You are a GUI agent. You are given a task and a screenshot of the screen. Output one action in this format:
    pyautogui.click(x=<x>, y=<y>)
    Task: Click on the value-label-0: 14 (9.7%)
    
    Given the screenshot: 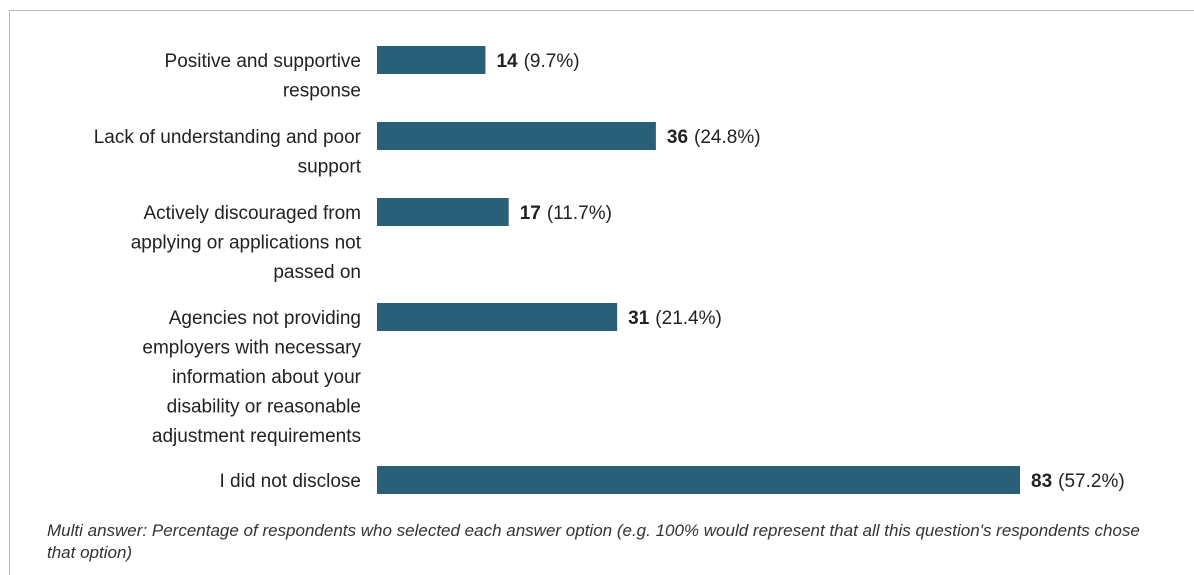 What is the action you would take?
    pyautogui.click(x=537, y=61)
    